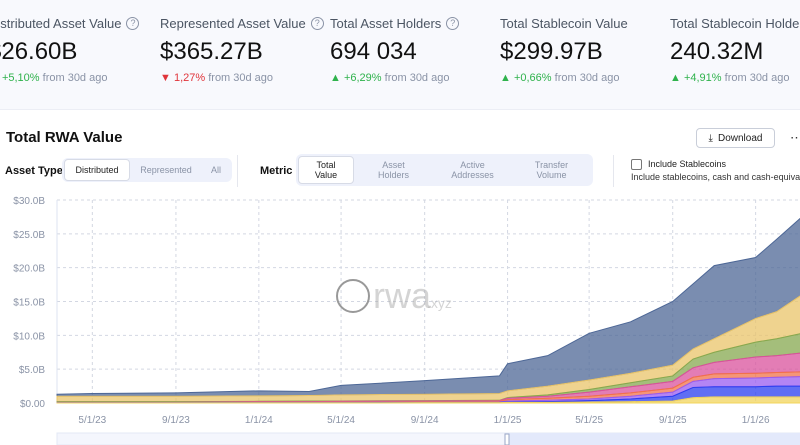  What do you see at coordinates (276, 171) in the screenshot?
I see `metric-label: Metric` at bounding box center [276, 171].